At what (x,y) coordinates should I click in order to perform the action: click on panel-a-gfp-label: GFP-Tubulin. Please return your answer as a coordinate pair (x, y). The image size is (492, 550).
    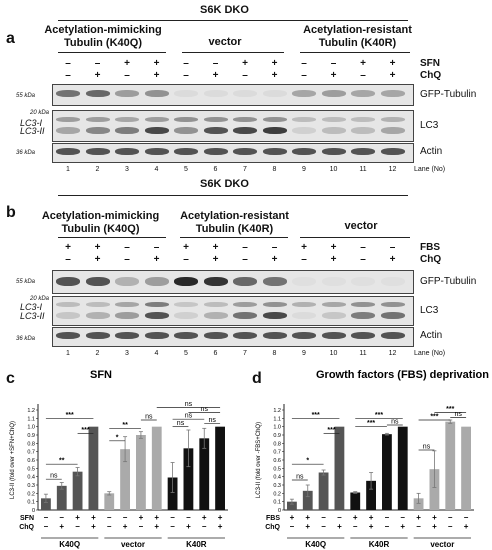
    Looking at the image, I should click on (448, 94).